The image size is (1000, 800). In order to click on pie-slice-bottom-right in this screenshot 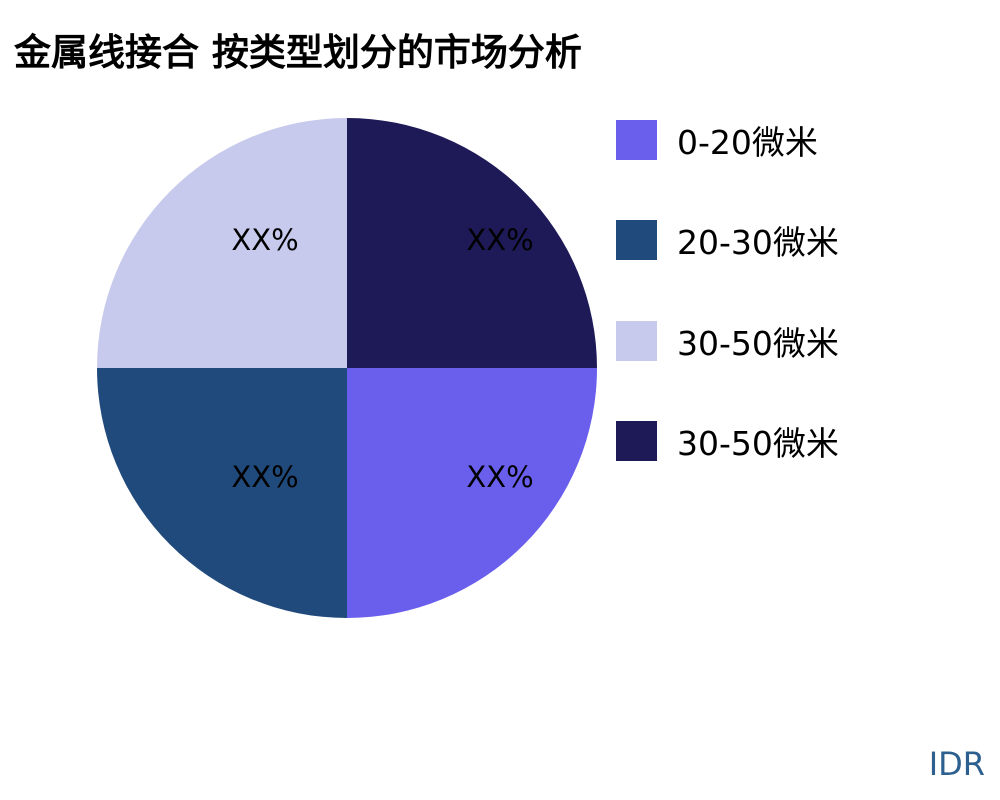, I will do `click(472, 493)`.